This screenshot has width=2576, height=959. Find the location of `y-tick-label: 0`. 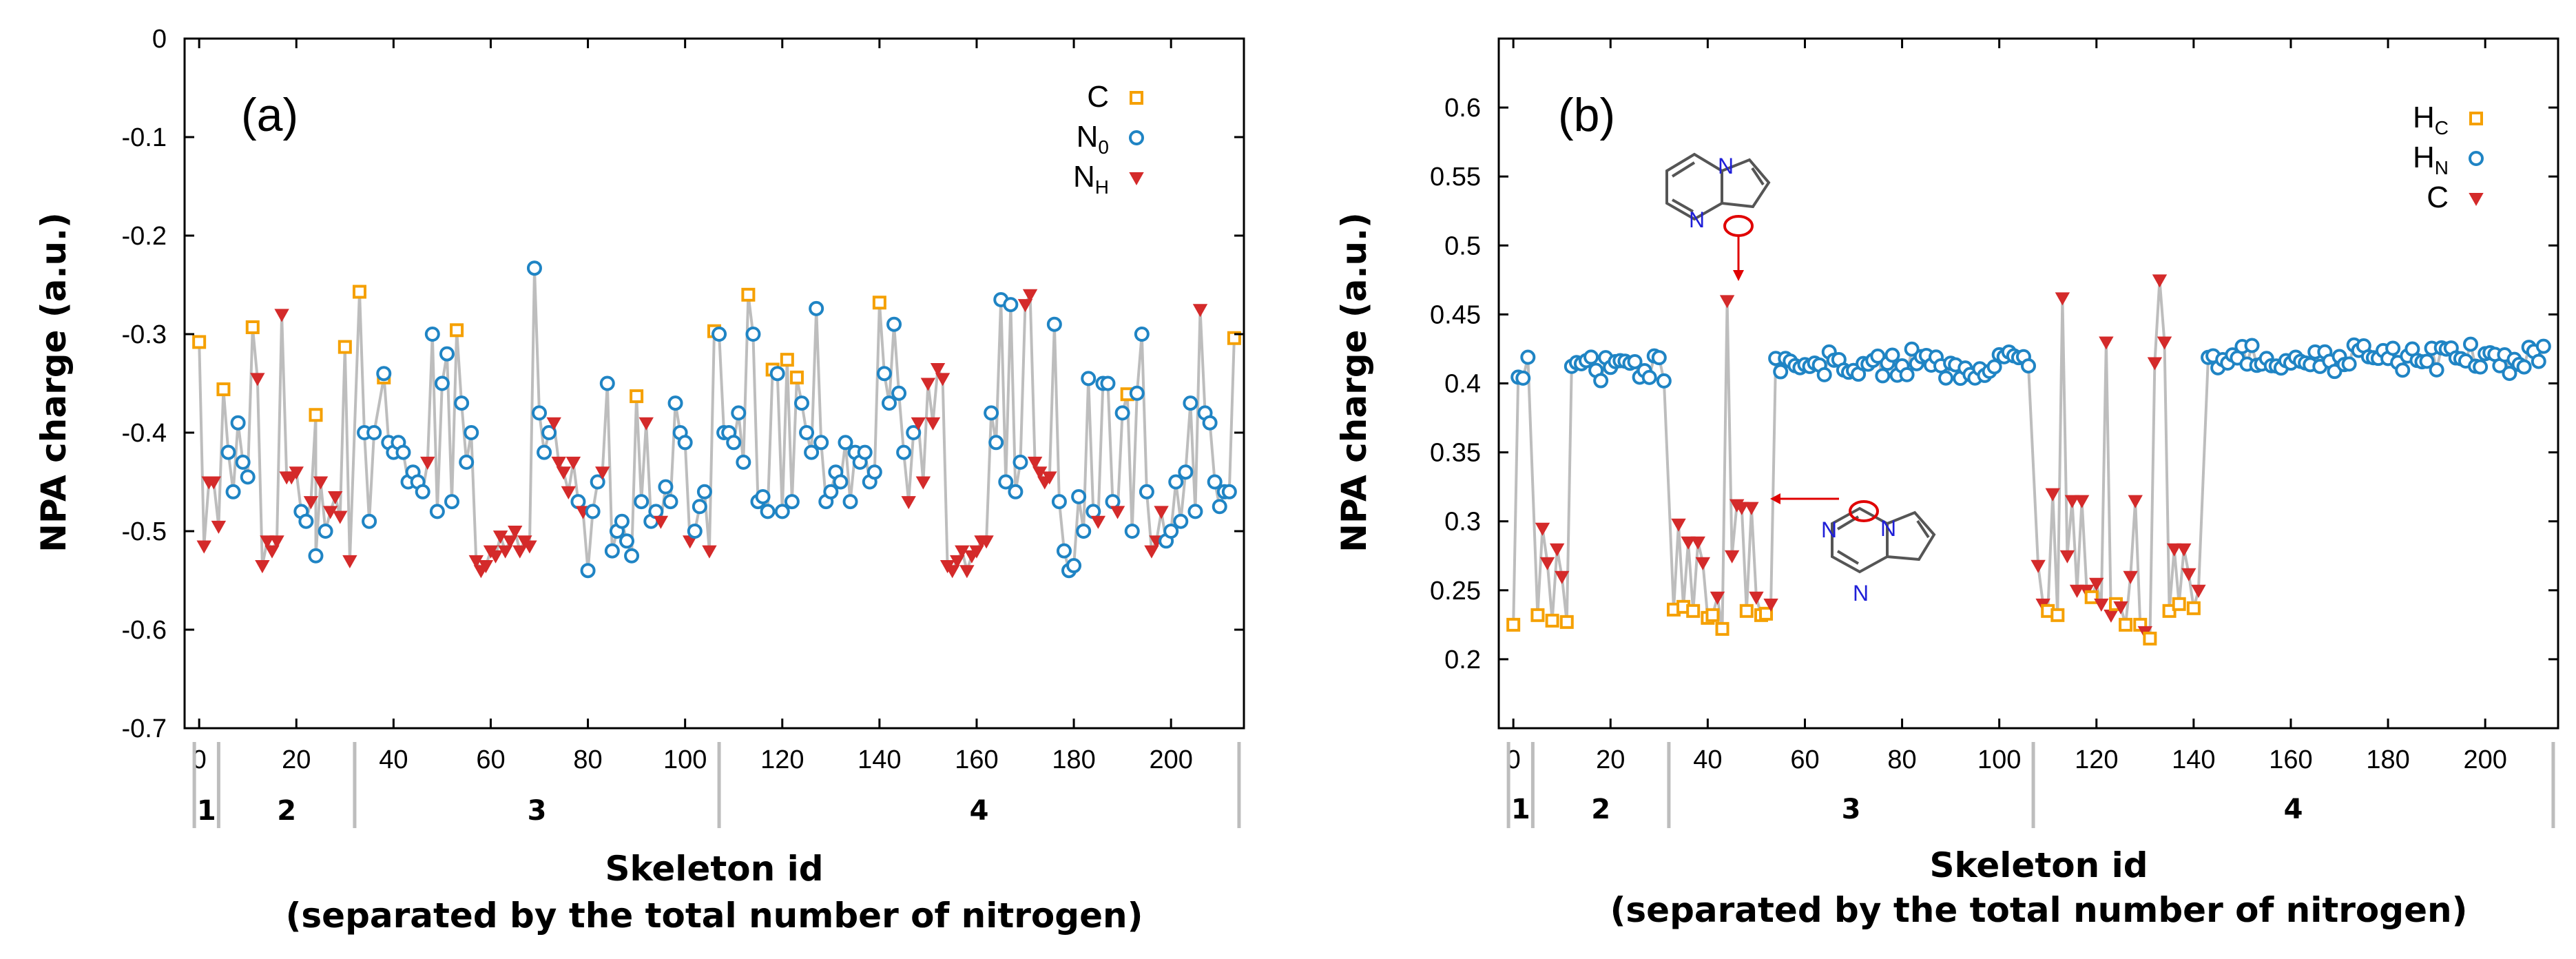

y-tick-label: 0 is located at coordinates (159, 39).